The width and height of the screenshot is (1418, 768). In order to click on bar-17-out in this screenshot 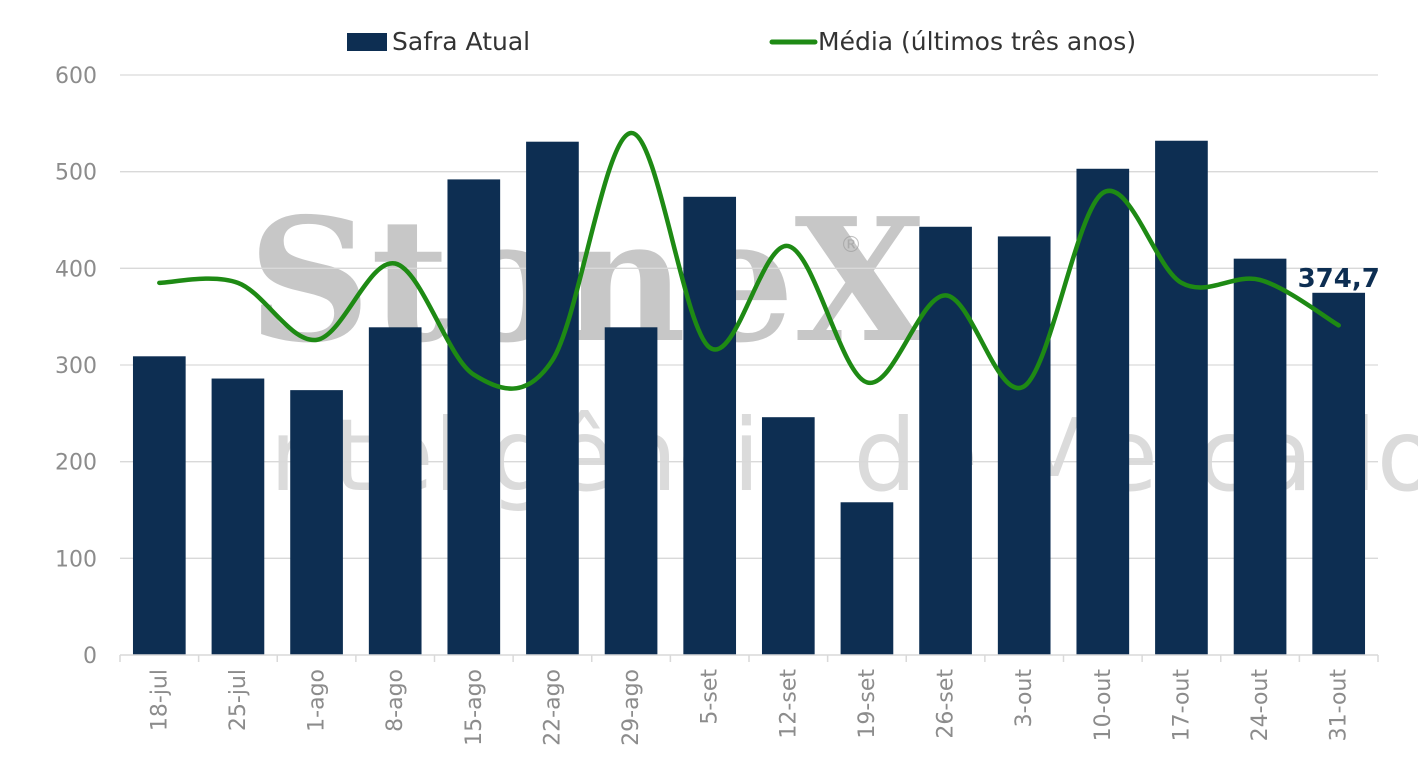, I will do `click(1181, 397)`.